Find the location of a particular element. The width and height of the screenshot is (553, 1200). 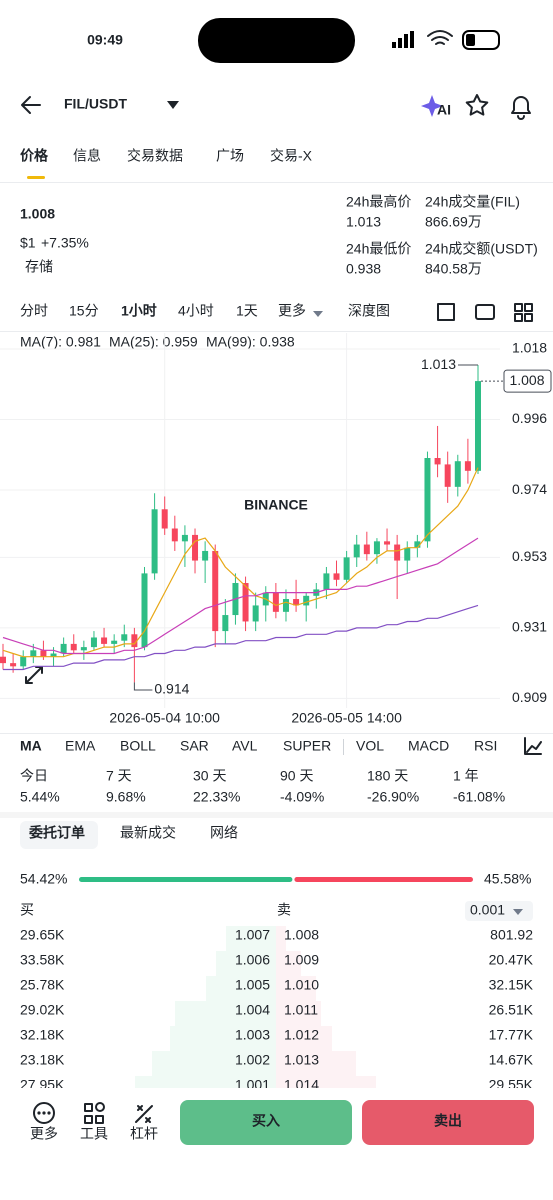

pair-title: FIL/USDT is located at coordinates (95, 104).